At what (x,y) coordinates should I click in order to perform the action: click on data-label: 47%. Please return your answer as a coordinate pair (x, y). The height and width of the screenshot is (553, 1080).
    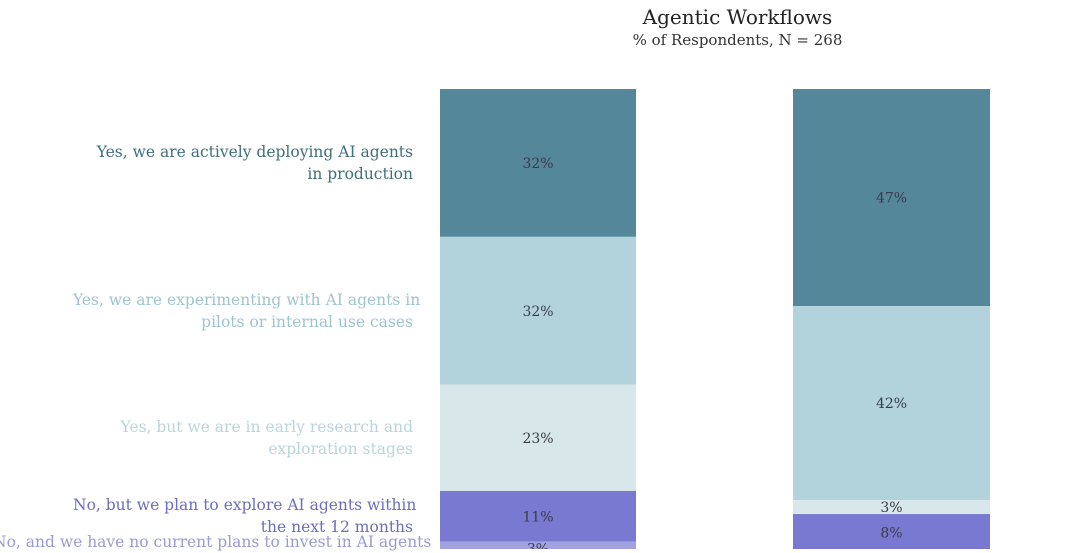
    Looking at the image, I should click on (891, 199).